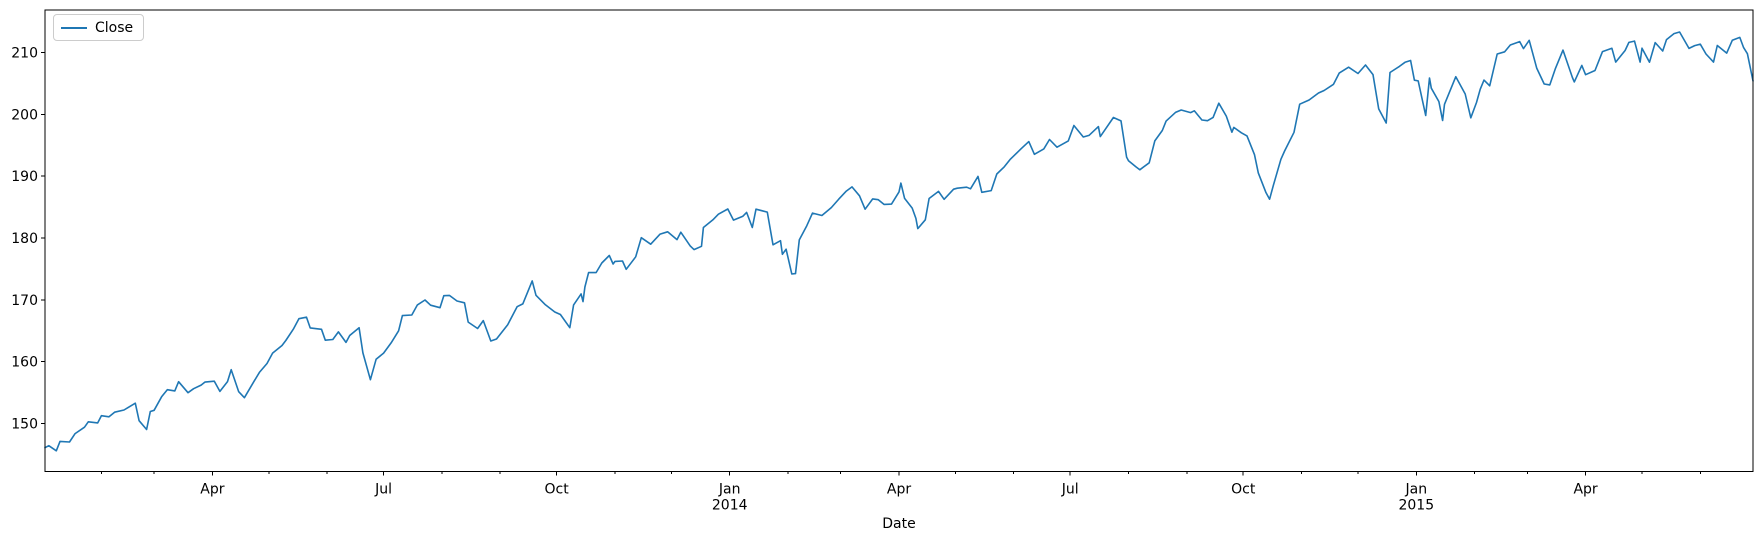 Image resolution: width=1761 pixels, height=541 pixels. What do you see at coordinates (1416, 506) in the screenshot?
I see `x-tick-year-label: 2015` at bounding box center [1416, 506].